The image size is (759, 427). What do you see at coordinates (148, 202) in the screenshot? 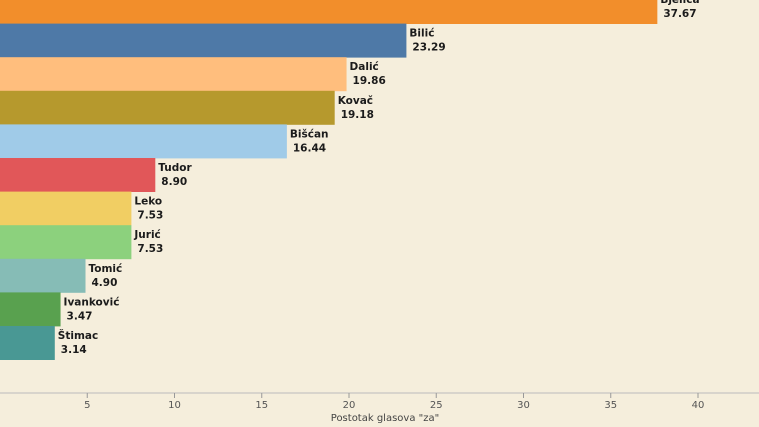
I see `bar-name-label: Leko` at bounding box center [148, 202].